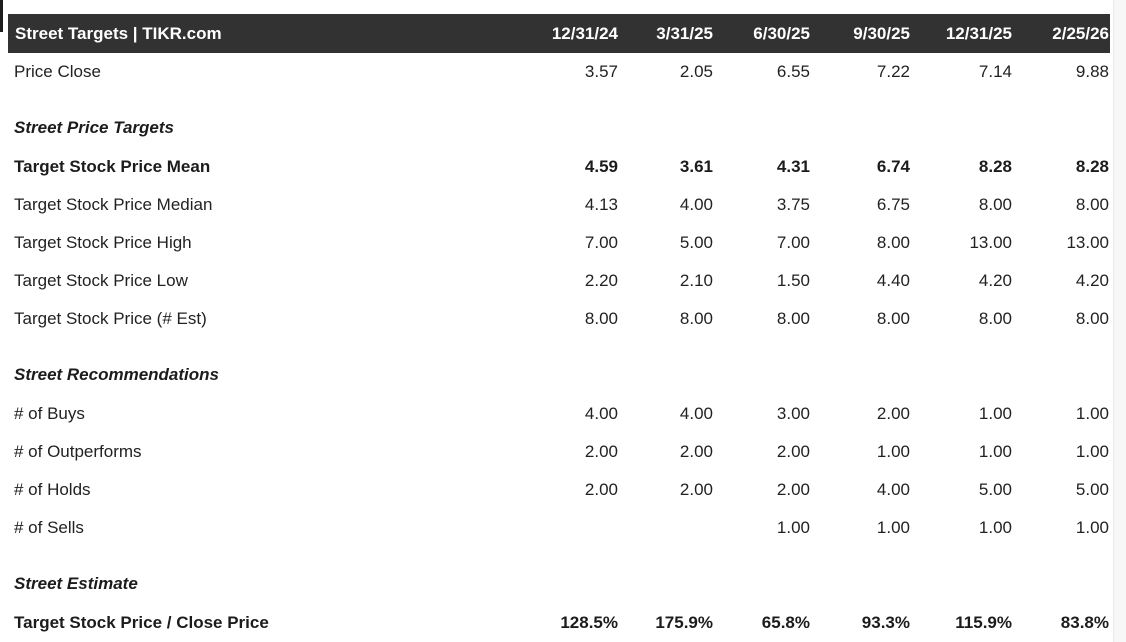 The width and height of the screenshot is (1126, 642). Describe the element at coordinates (112, 166) in the screenshot. I see `row-label: Target Stock Price Mean` at that location.